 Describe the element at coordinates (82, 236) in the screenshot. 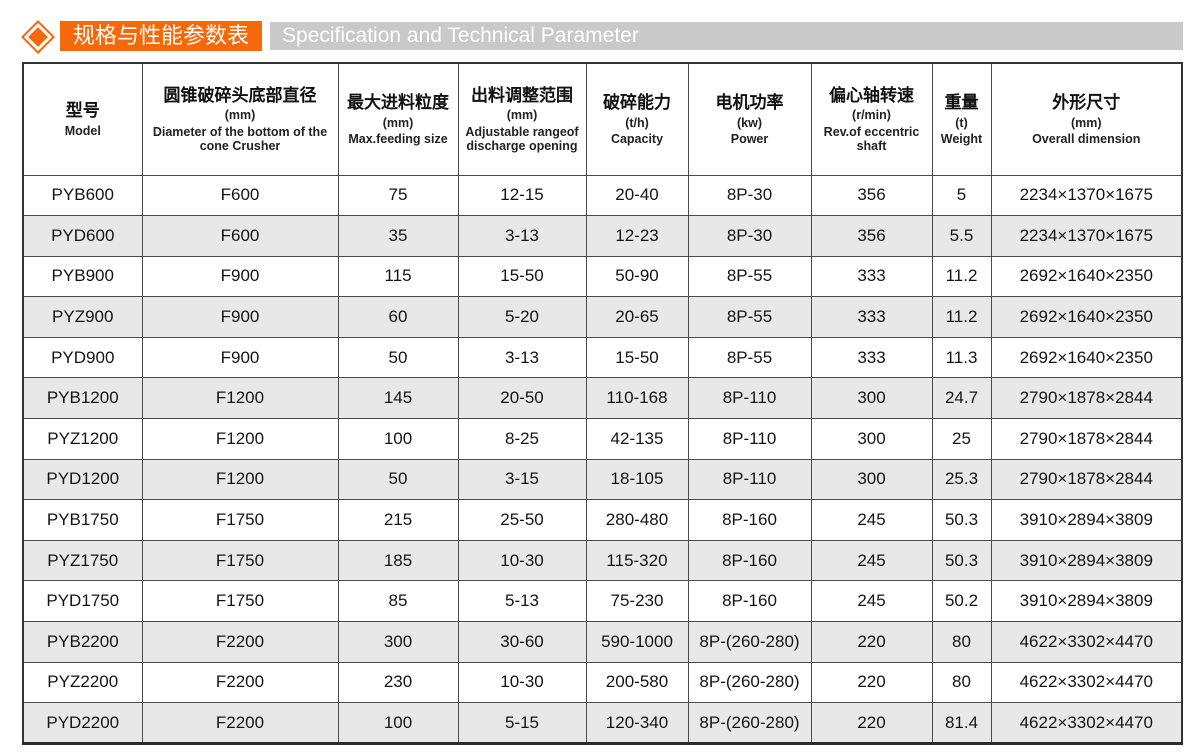

I see `table-cell: PYD600` at that location.